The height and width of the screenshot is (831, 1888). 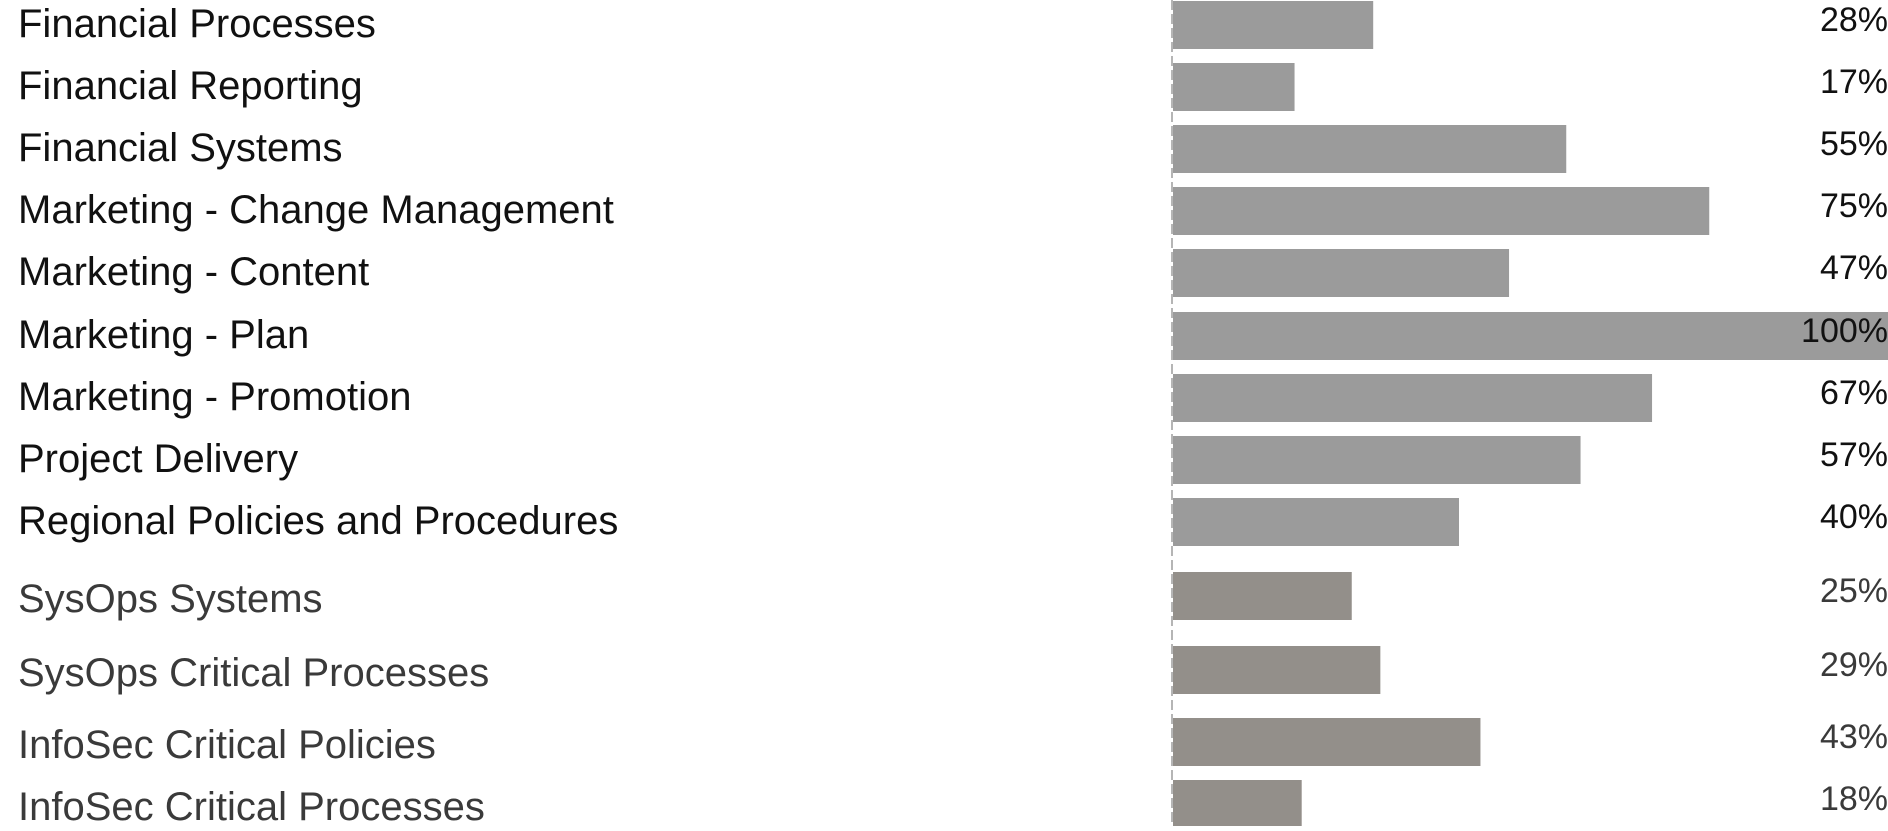 What do you see at coordinates (316, 210) in the screenshot?
I see `category-label: Marketing - Change Management` at bounding box center [316, 210].